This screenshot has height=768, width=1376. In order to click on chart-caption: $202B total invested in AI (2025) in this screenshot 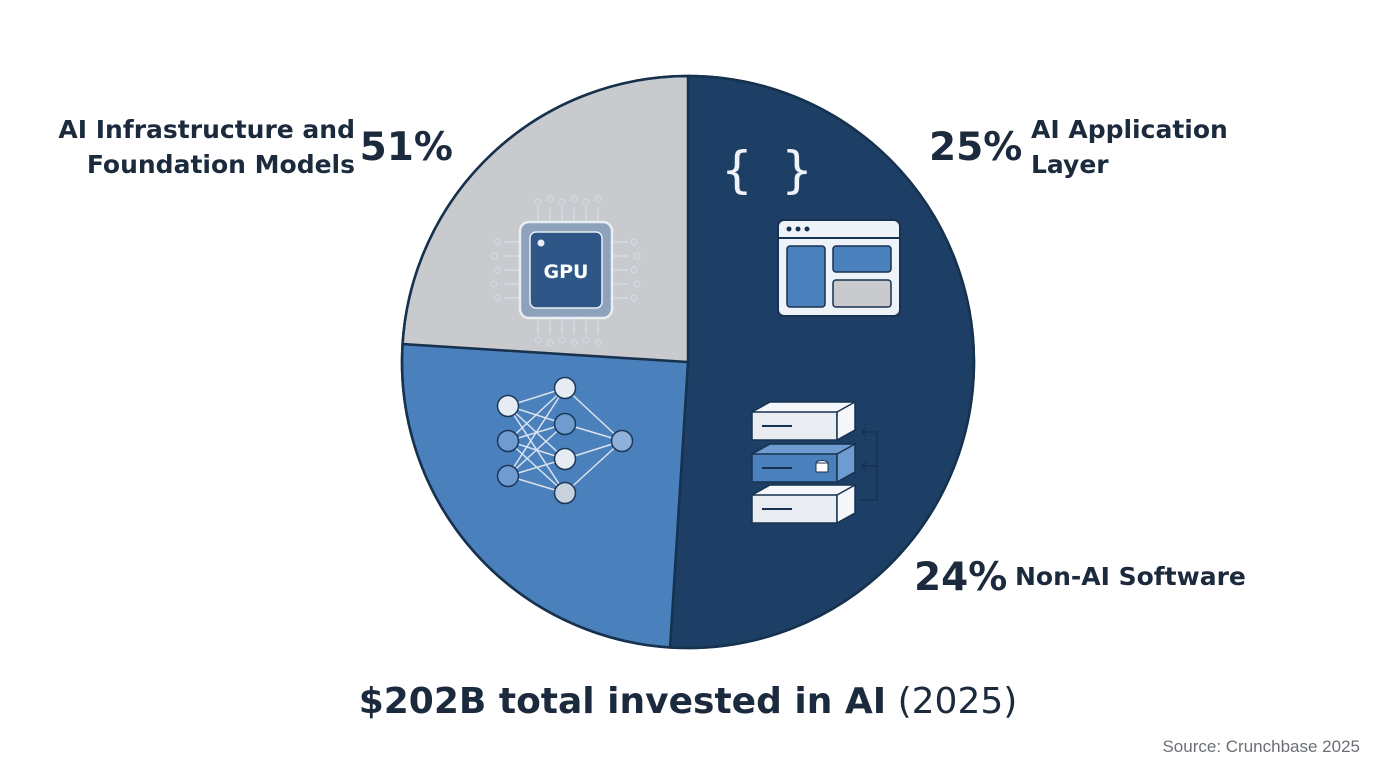, I will do `click(688, 701)`.